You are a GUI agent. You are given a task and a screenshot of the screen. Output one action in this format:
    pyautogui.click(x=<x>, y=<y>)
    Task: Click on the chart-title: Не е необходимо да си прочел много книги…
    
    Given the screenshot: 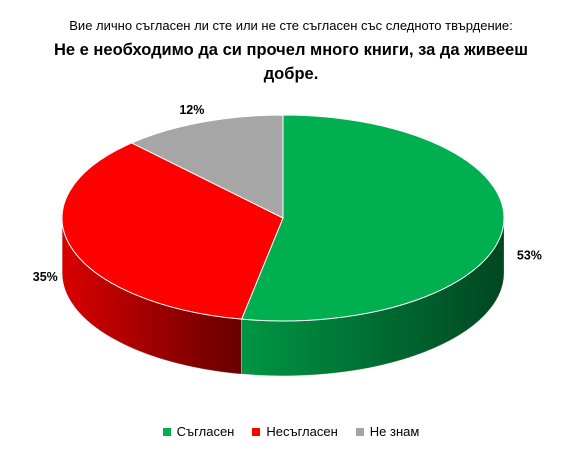 What is the action you would take?
    pyautogui.click(x=291, y=62)
    